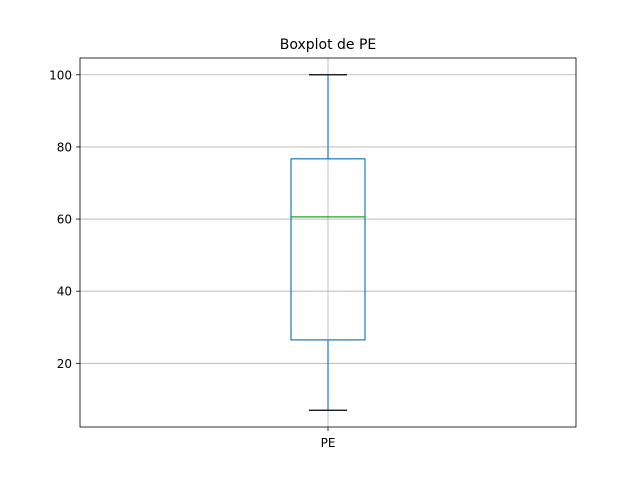  Describe the element at coordinates (328, 45) in the screenshot. I see `chart-title: Boxplot de PE` at that location.